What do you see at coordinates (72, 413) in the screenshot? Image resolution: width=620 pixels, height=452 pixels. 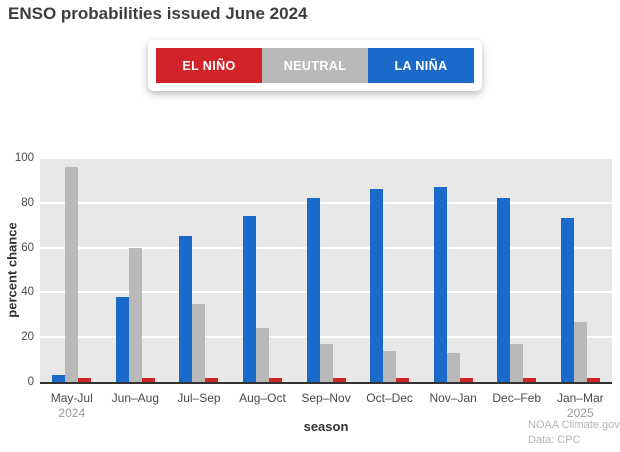 I see `x-tick-sublabel: 2024` at bounding box center [72, 413].